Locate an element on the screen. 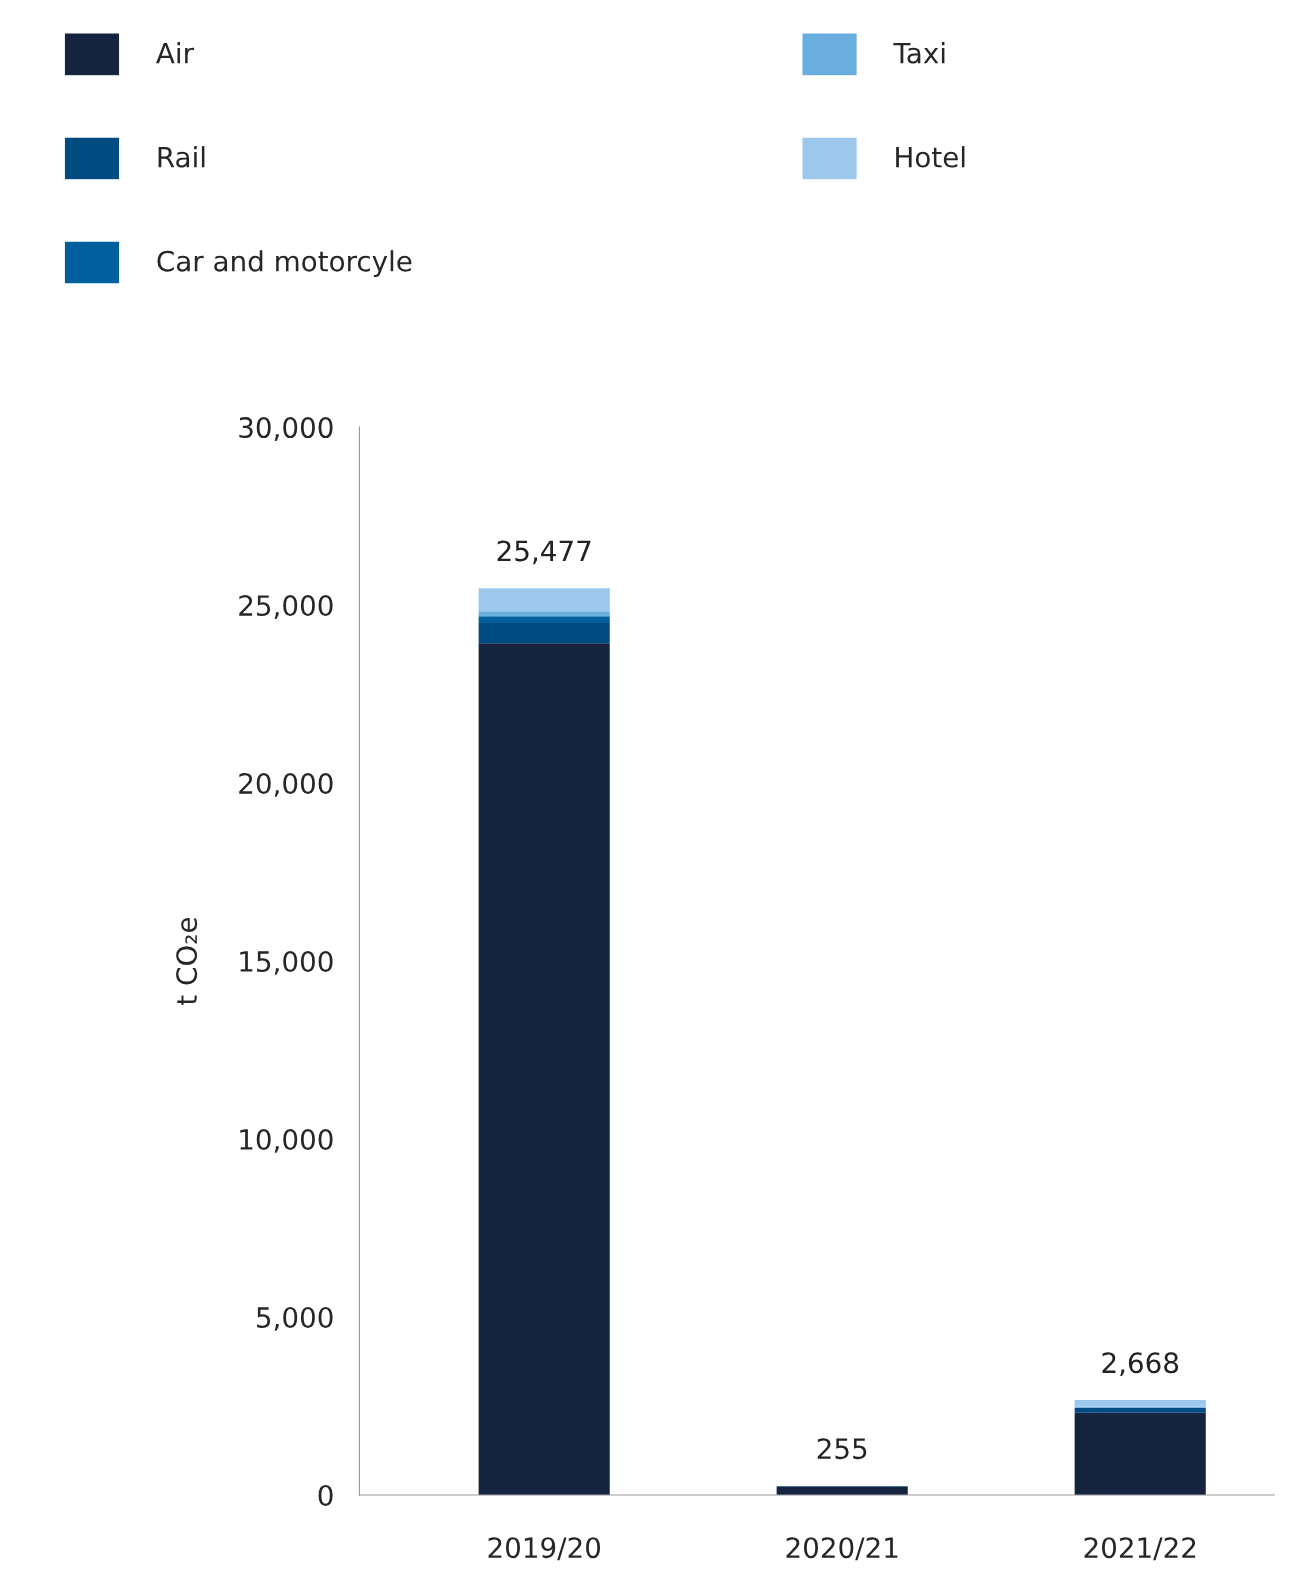 Image resolution: width=1307 pixels, height=1582 pixels. y-tick-label: 20,000 is located at coordinates (286, 785).